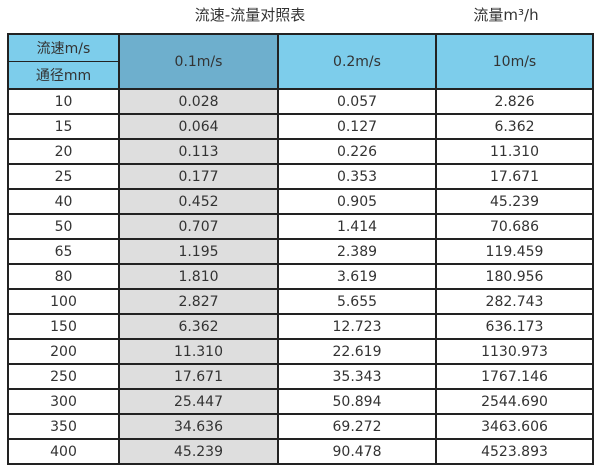 The width and height of the screenshot is (600, 466). I want to click on diameter-cell: 20, so click(63, 151).